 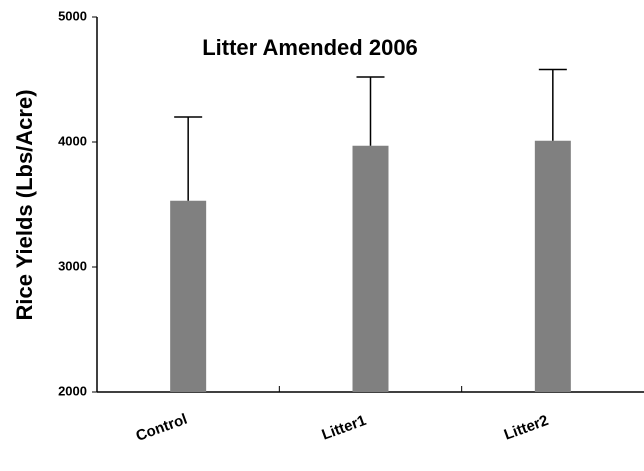 I want to click on y-tick-label: 2000, so click(x=72, y=390).